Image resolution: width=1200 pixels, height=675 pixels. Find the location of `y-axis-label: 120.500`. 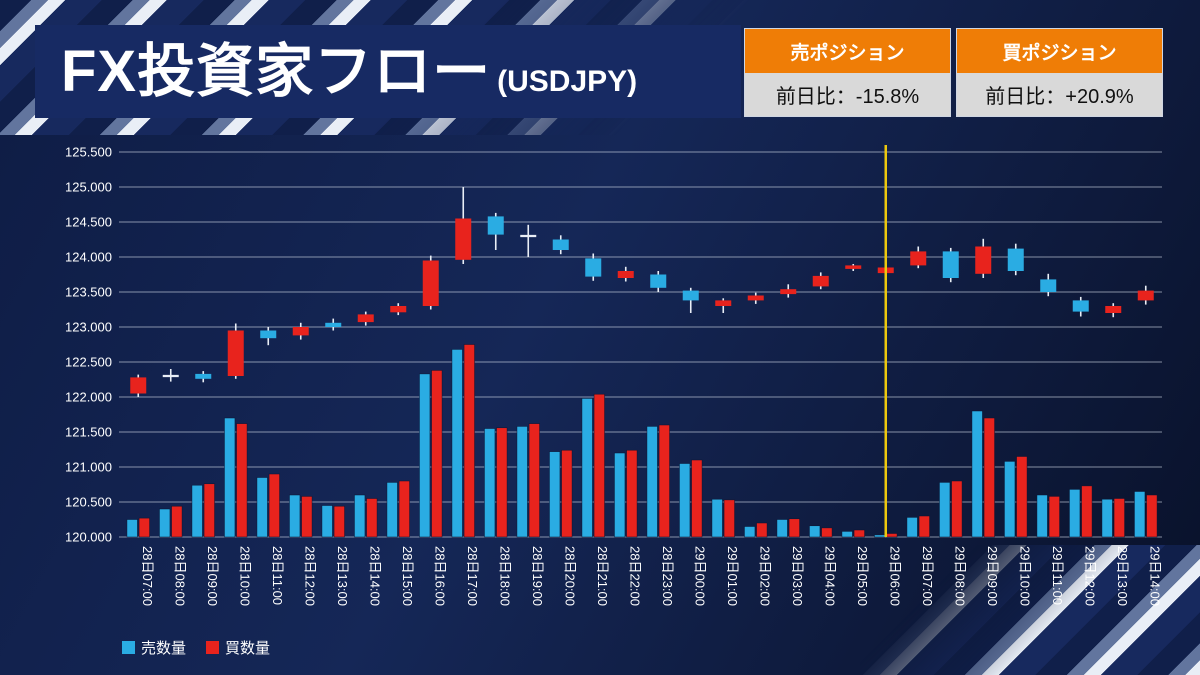

y-axis-label: 120.500 is located at coordinates (88, 502).